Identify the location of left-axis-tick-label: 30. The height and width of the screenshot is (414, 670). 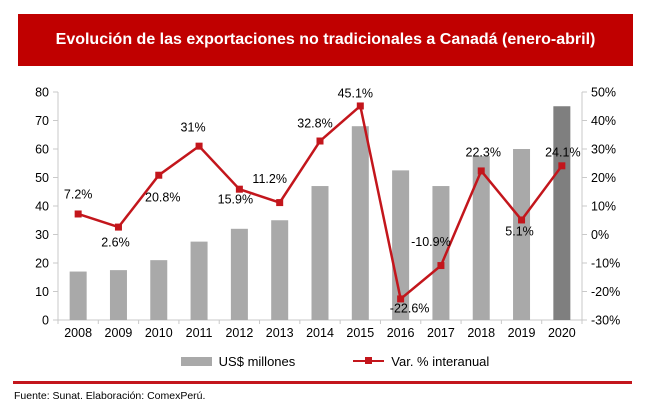
(42, 235).